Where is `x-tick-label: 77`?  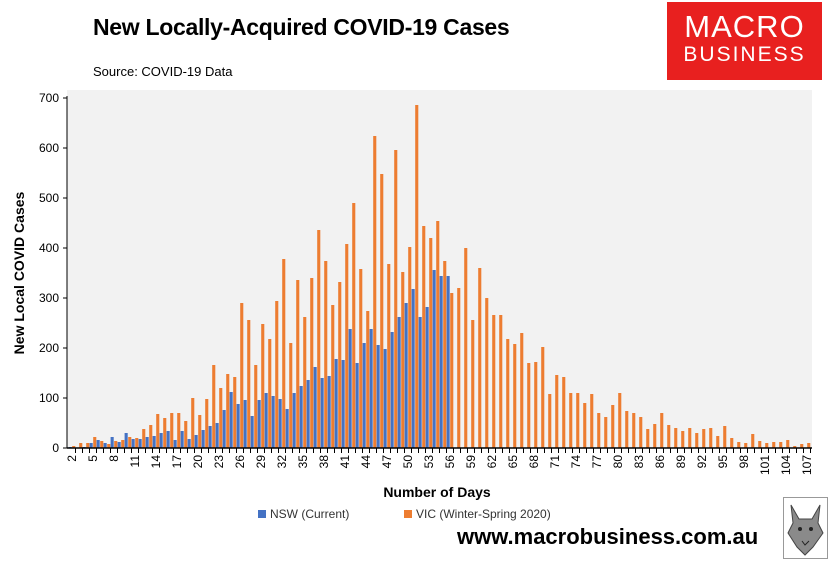 x-tick-label: 77 is located at coordinates (597, 462).